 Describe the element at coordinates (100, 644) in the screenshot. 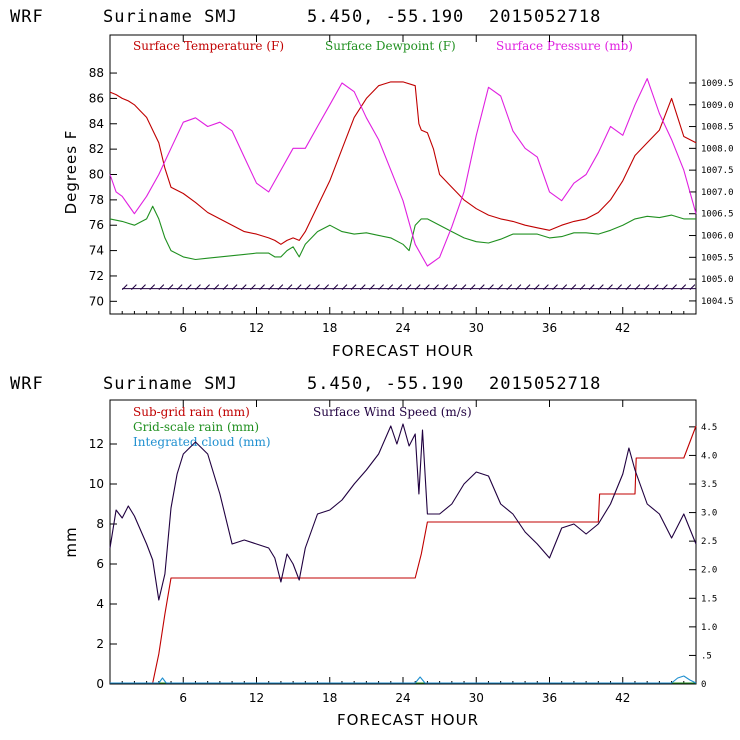

I see `y-tick-label: 2` at that location.